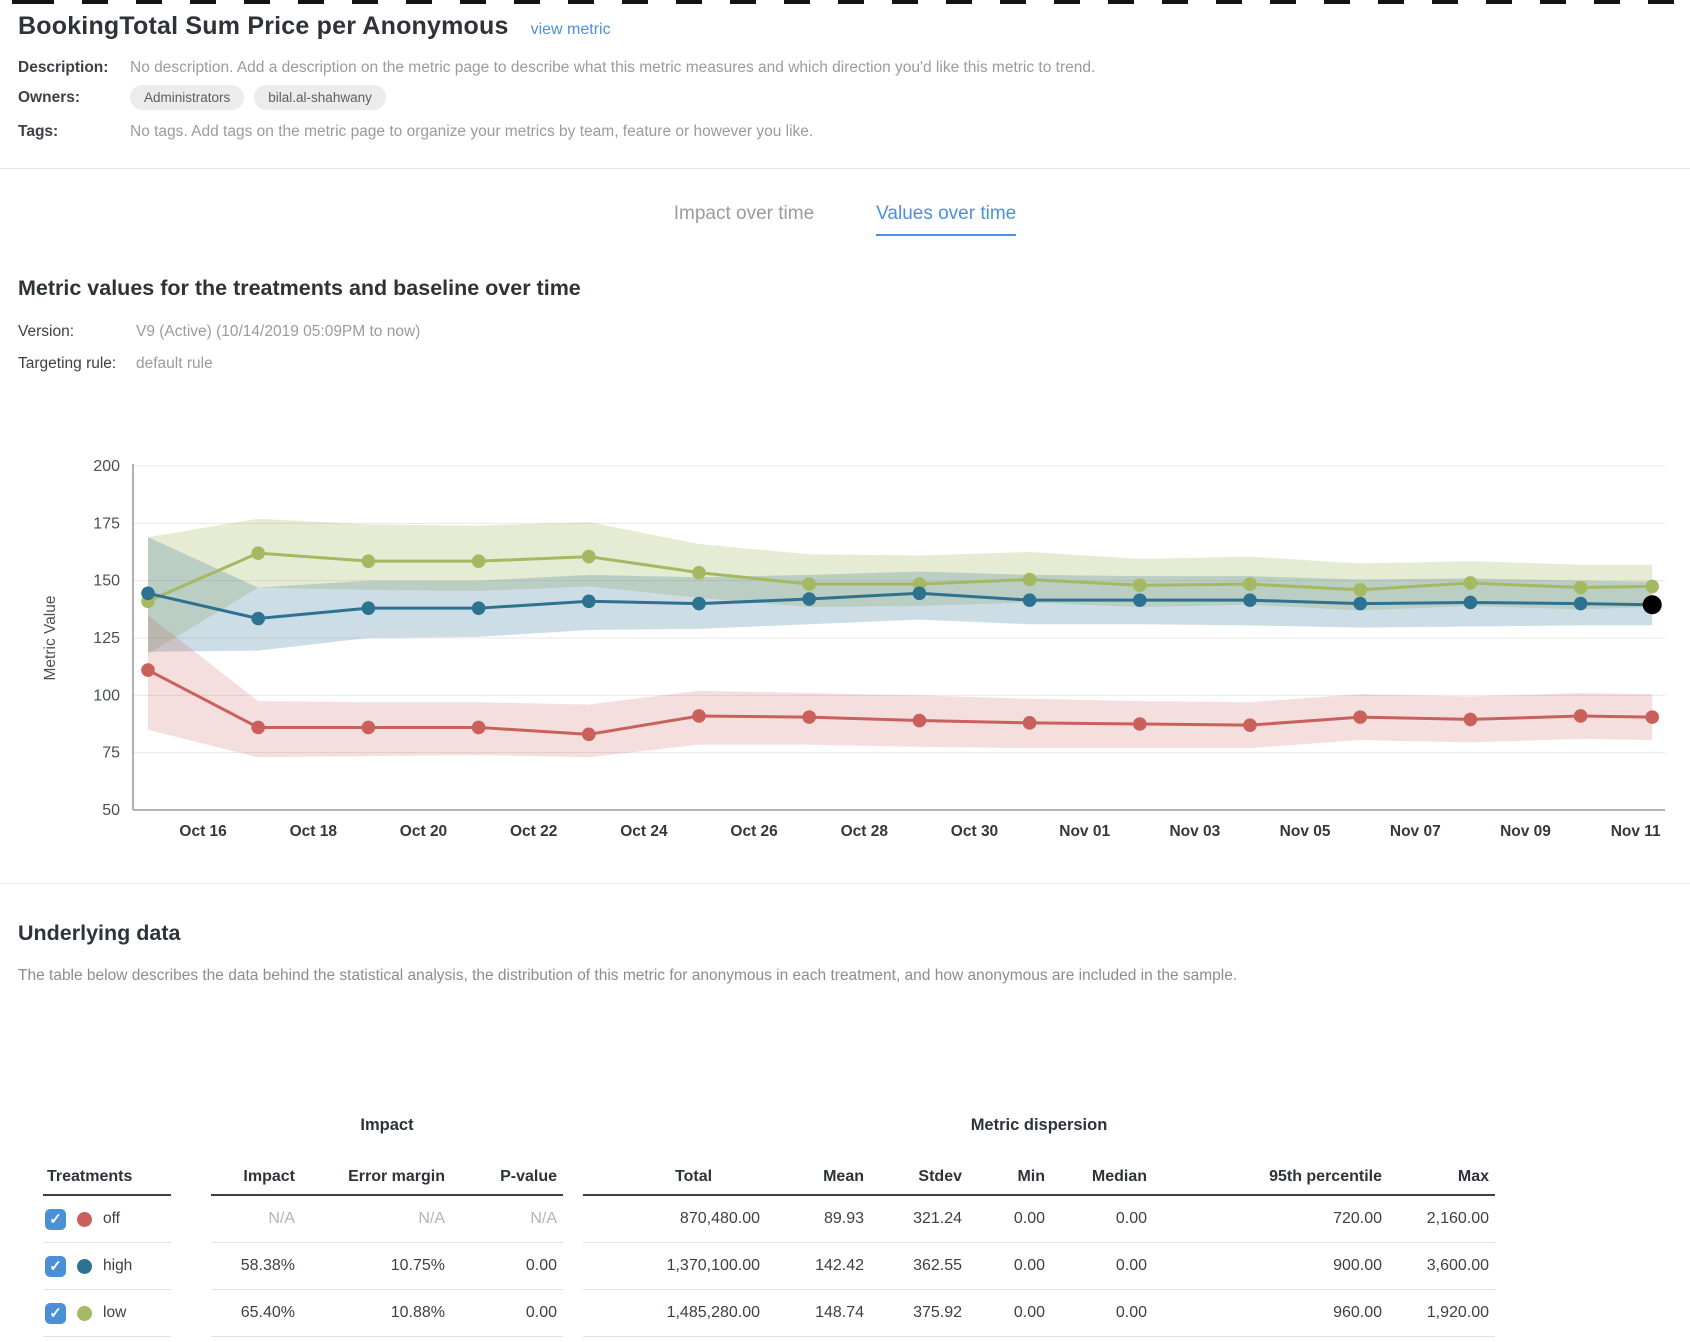 This screenshot has width=1690, height=1342. I want to click on table-cell: 65.40%, so click(267, 1312).